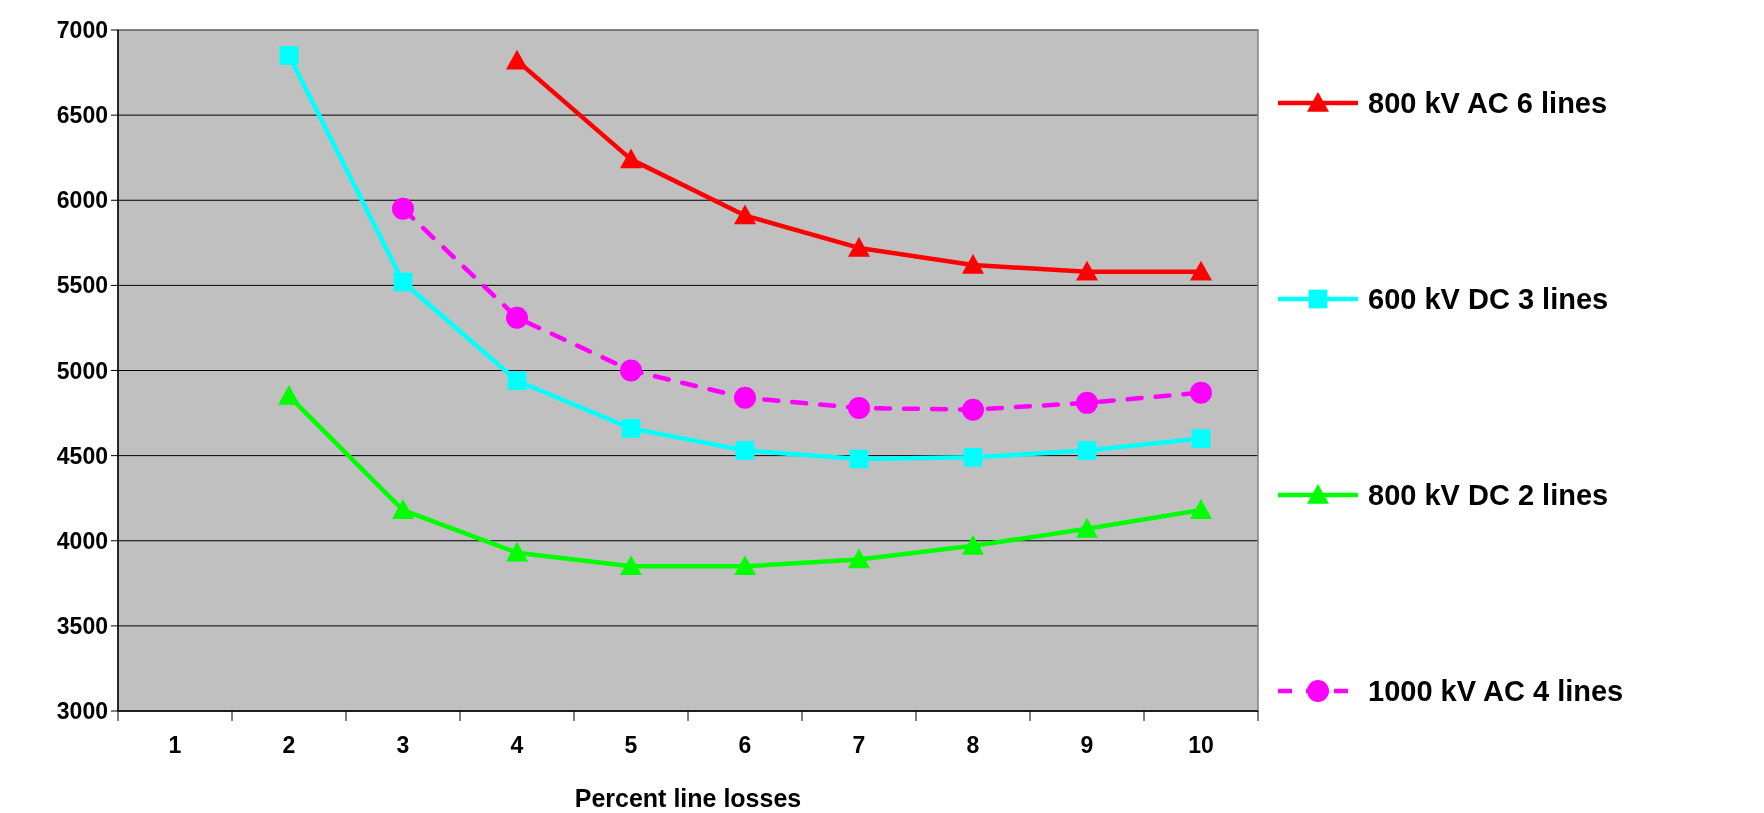  What do you see at coordinates (1496, 691) in the screenshot?
I see `legend-label: 1000 kV AC 4 lines` at bounding box center [1496, 691].